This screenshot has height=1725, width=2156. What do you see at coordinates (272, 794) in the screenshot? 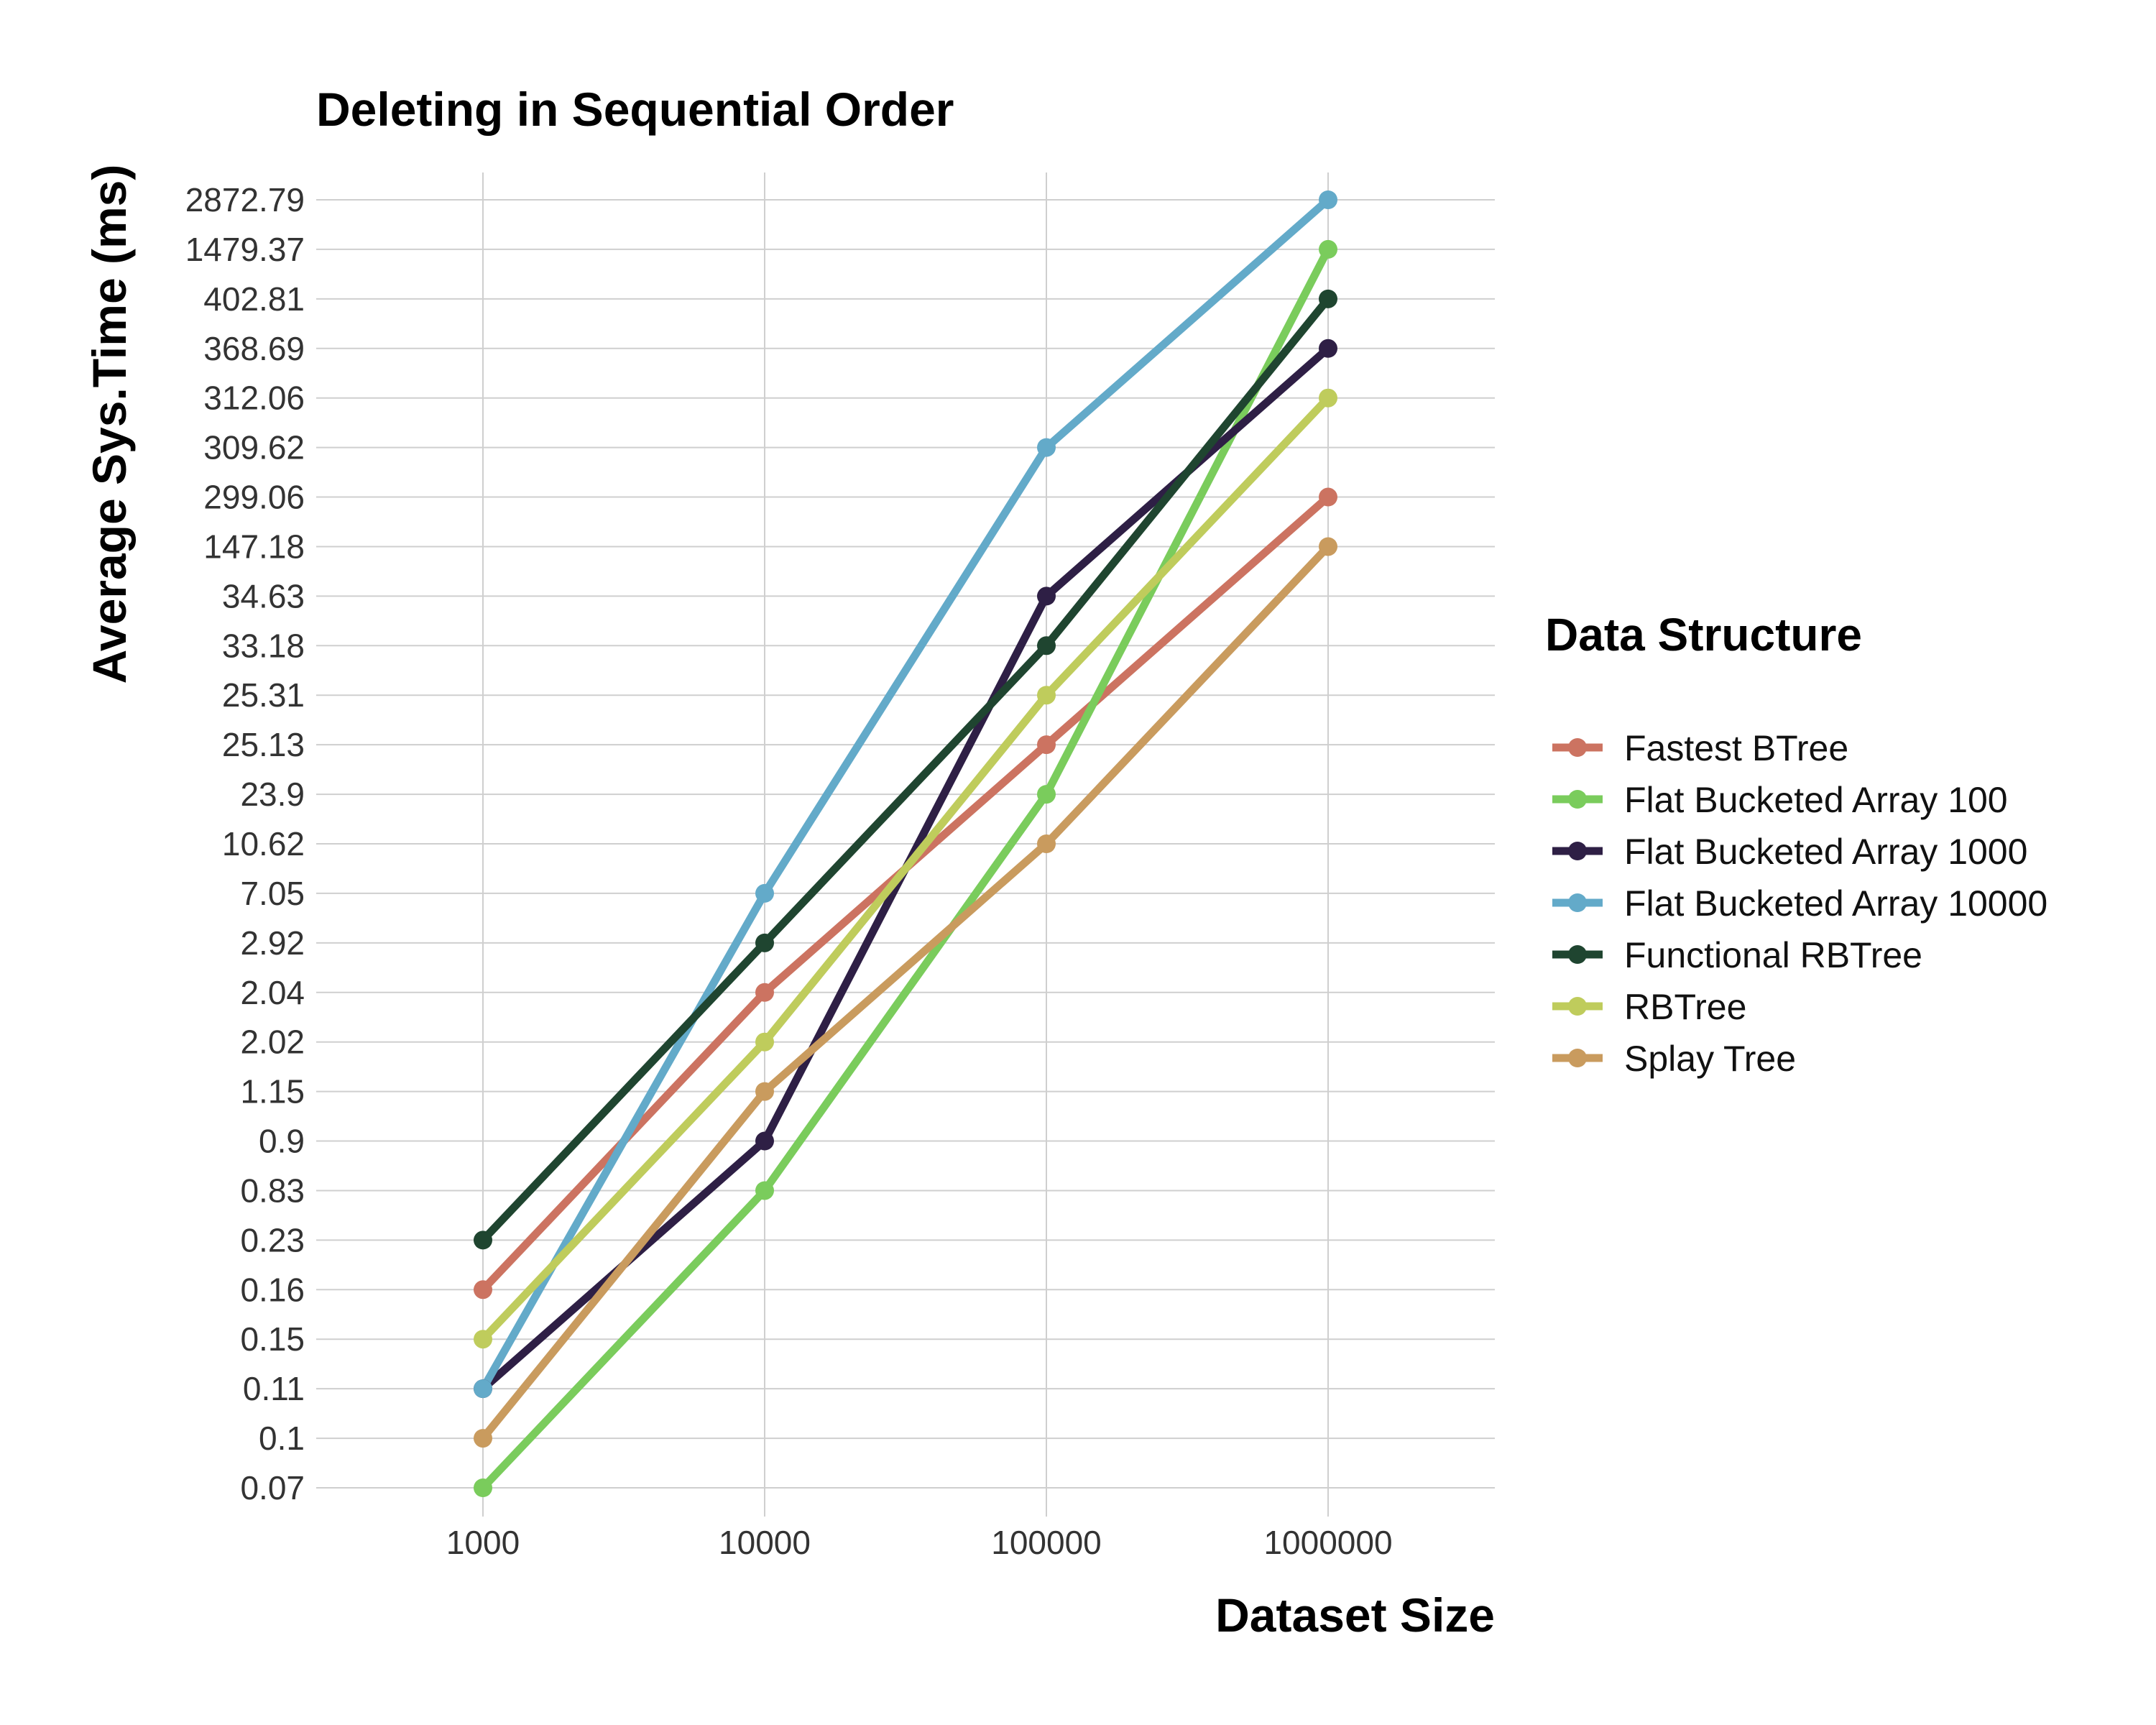
I see `y-tick-label: 23.9` at bounding box center [272, 794].